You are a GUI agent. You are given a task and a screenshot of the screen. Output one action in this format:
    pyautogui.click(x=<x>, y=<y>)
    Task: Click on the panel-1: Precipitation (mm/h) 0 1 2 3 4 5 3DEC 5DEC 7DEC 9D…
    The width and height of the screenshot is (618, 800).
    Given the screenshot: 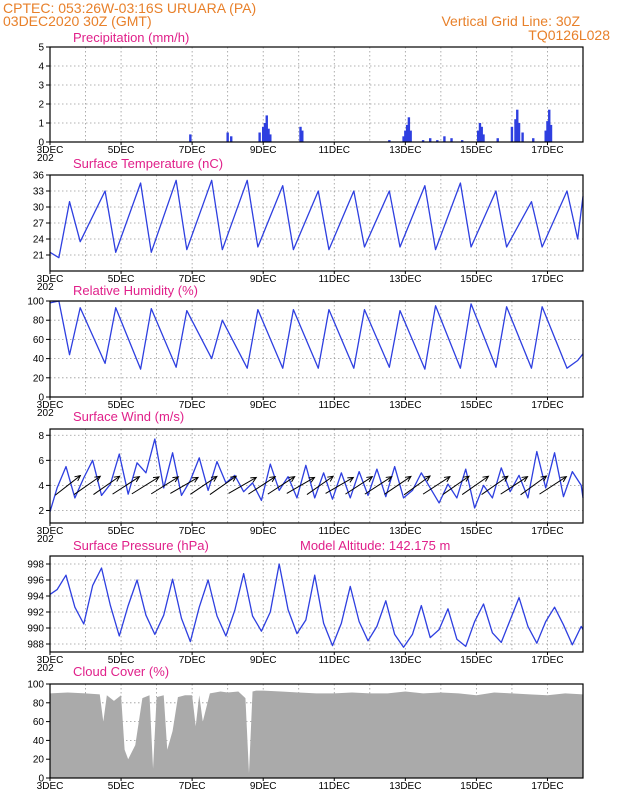 What is the action you would take?
    pyautogui.click(x=310, y=97)
    